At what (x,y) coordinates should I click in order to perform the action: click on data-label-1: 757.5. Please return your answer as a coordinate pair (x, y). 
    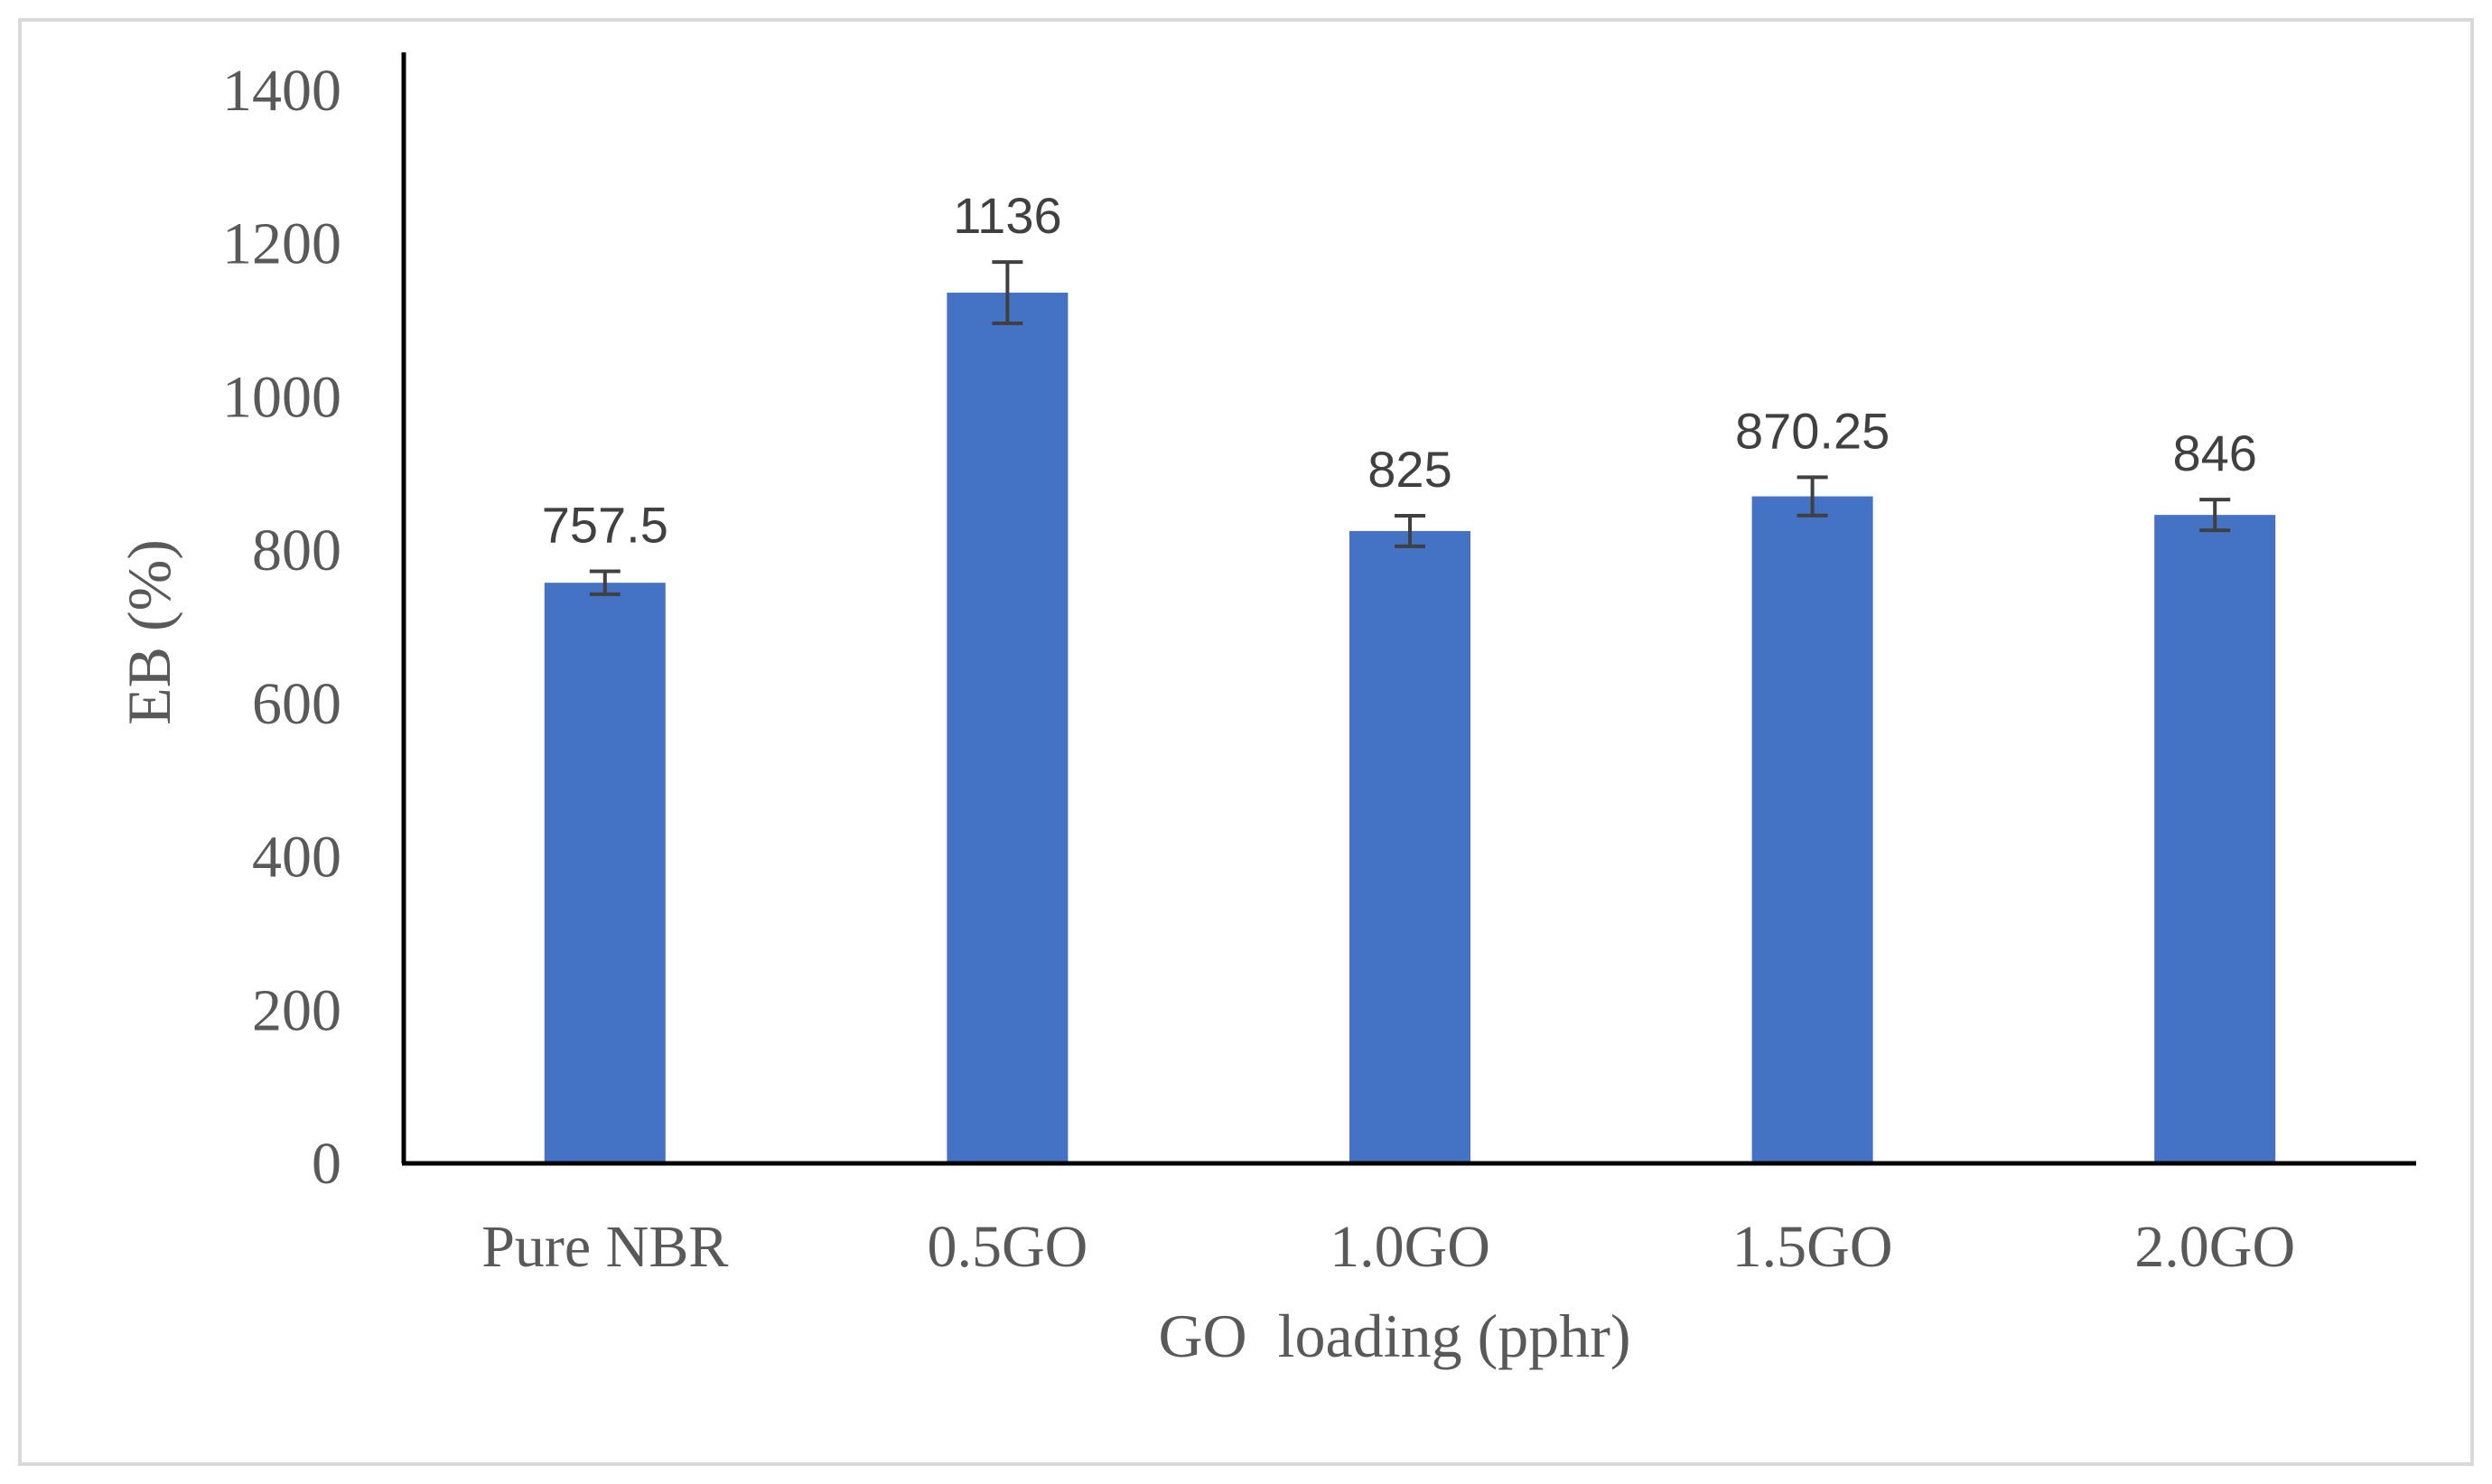
    Looking at the image, I should click on (605, 524).